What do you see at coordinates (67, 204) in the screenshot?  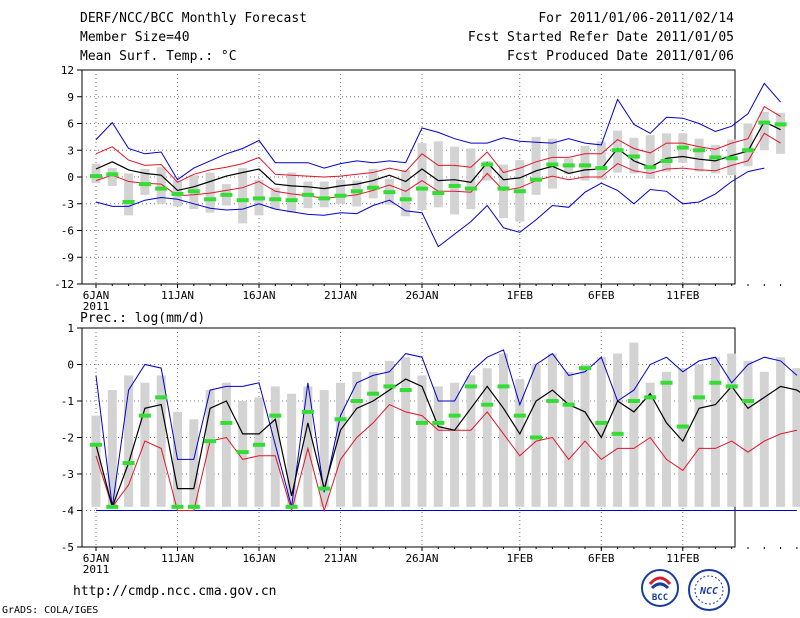 I see `y-tick-label: -3` at bounding box center [67, 204].